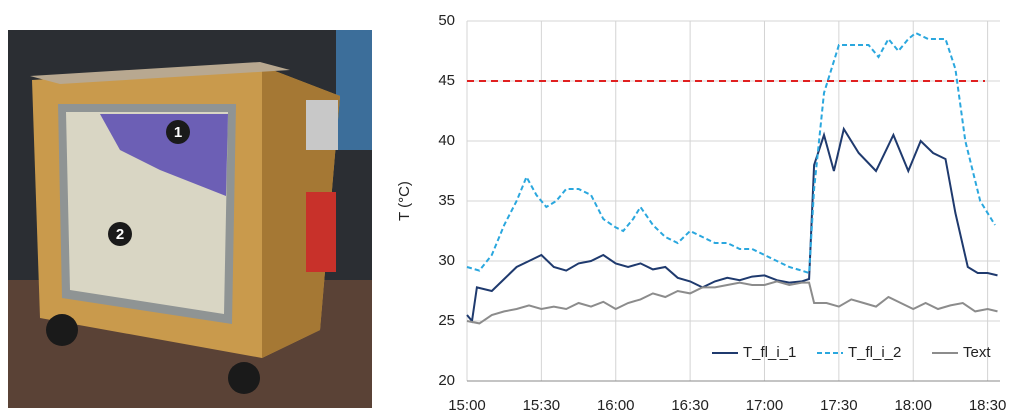 The width and height of the screenshot is (1017, 420). I want to click on photo-label: 2, so click(120, 234).